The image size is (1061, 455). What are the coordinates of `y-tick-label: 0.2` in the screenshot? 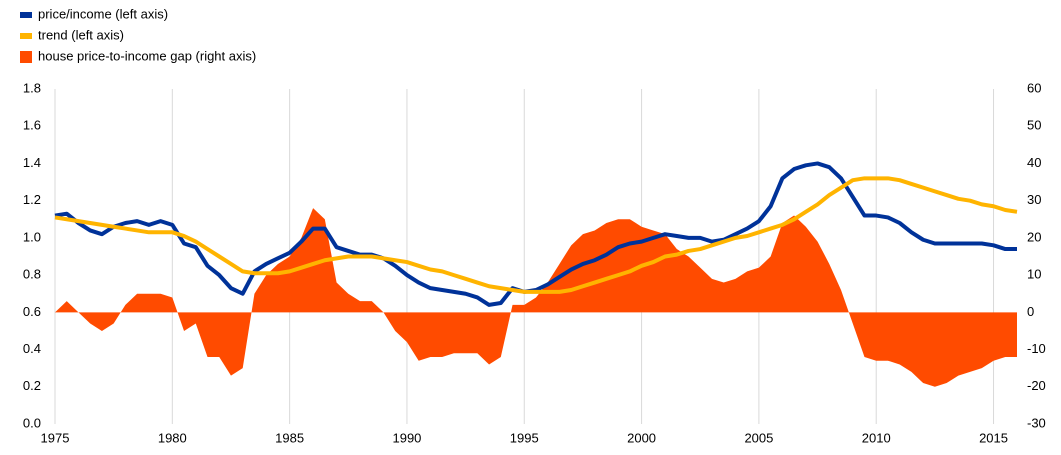 It's located at (32, 385).